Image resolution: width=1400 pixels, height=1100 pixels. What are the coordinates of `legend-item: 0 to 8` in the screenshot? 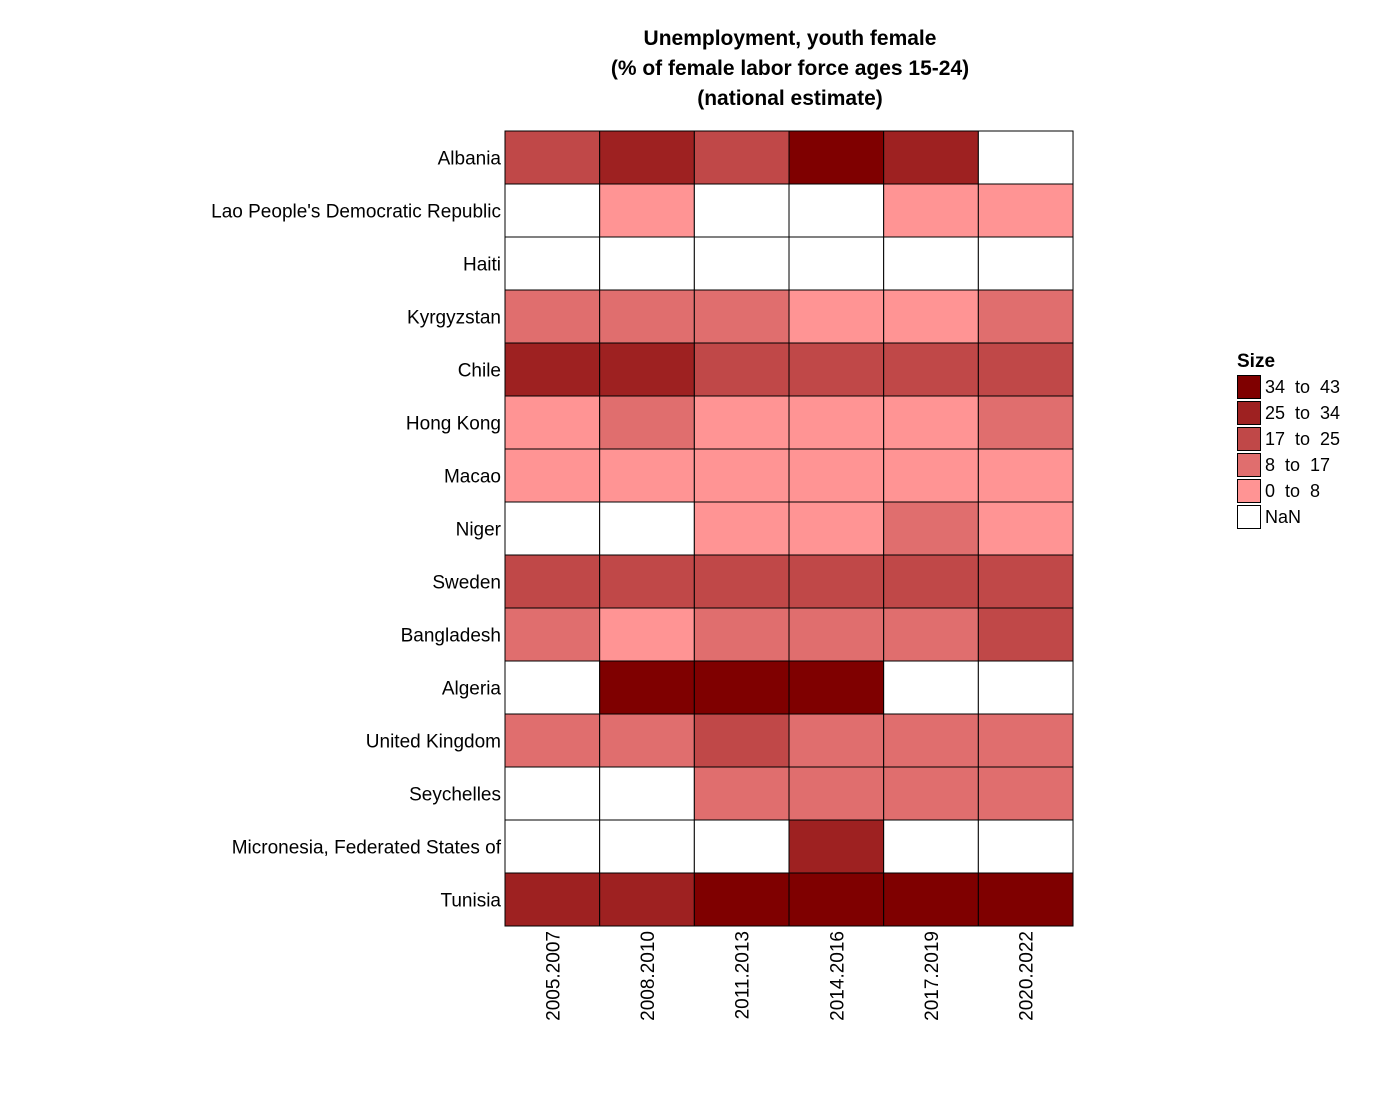 It's located at (1288, 491).